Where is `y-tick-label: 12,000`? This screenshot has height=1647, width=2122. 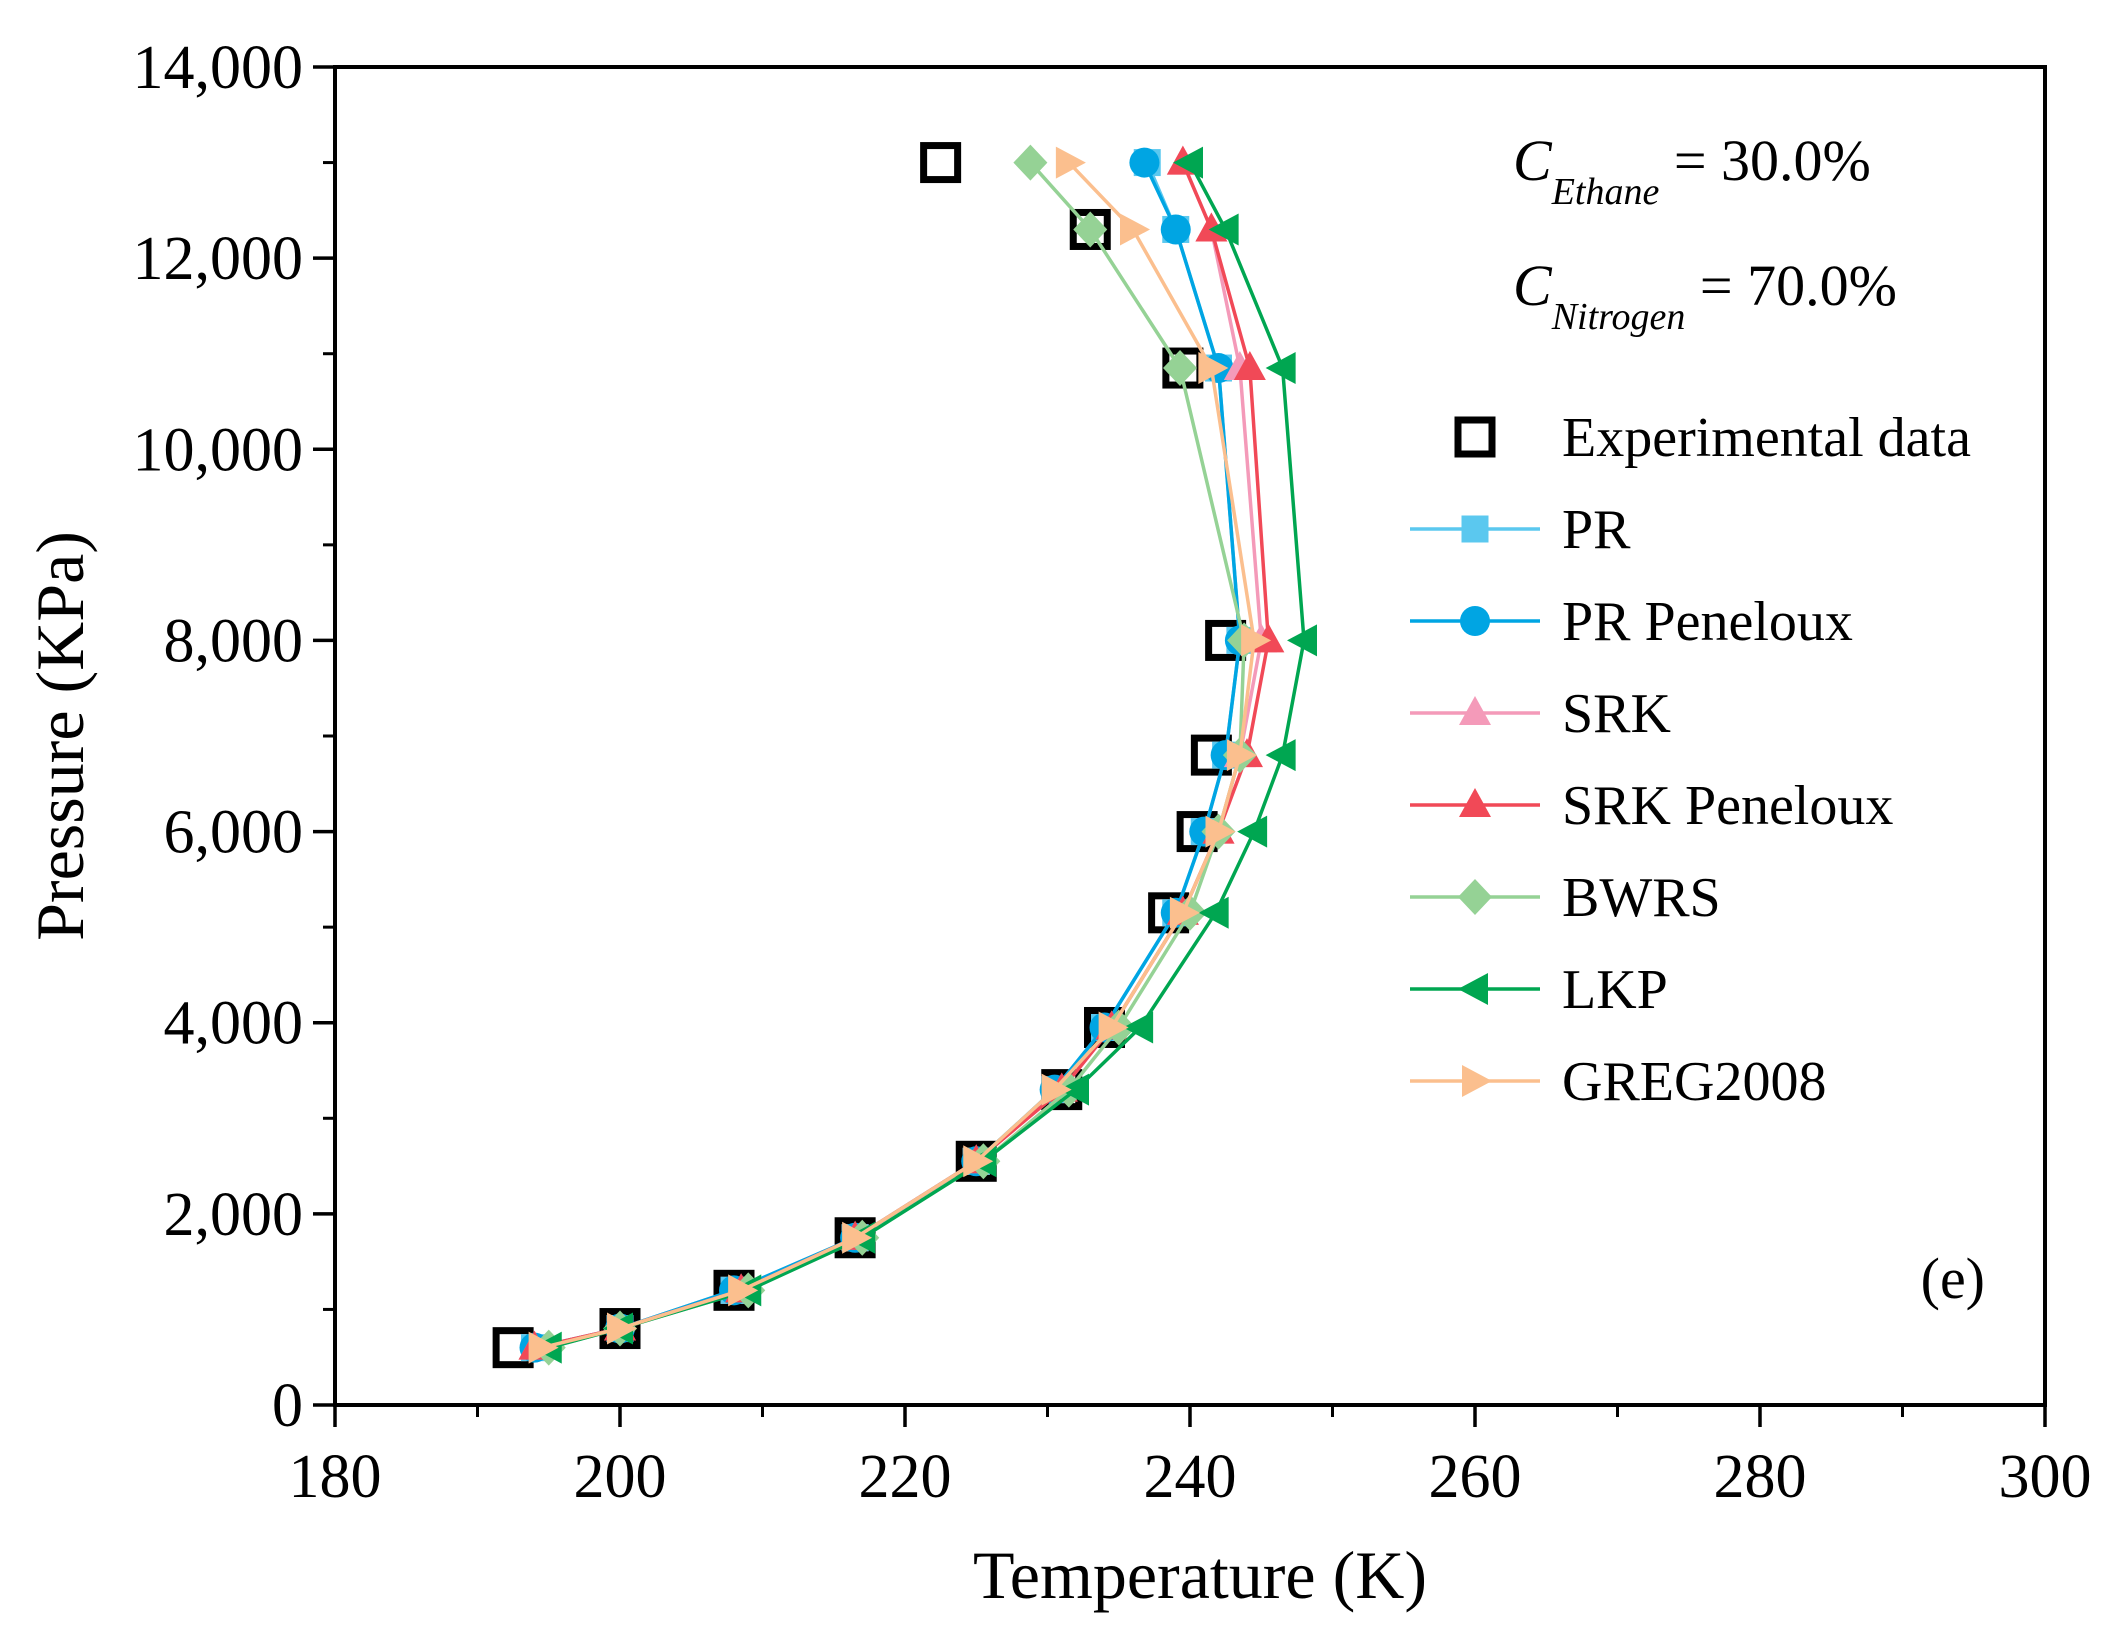 y-tick-label: 12,000 is located at coordinates (218, 259).